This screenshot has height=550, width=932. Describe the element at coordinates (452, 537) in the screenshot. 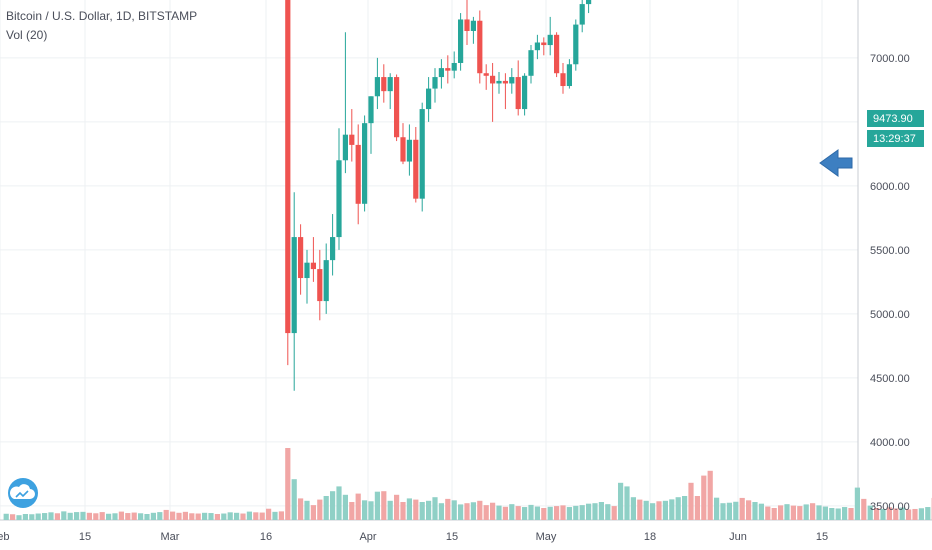

I see `time-tick-label: 15` at that location.